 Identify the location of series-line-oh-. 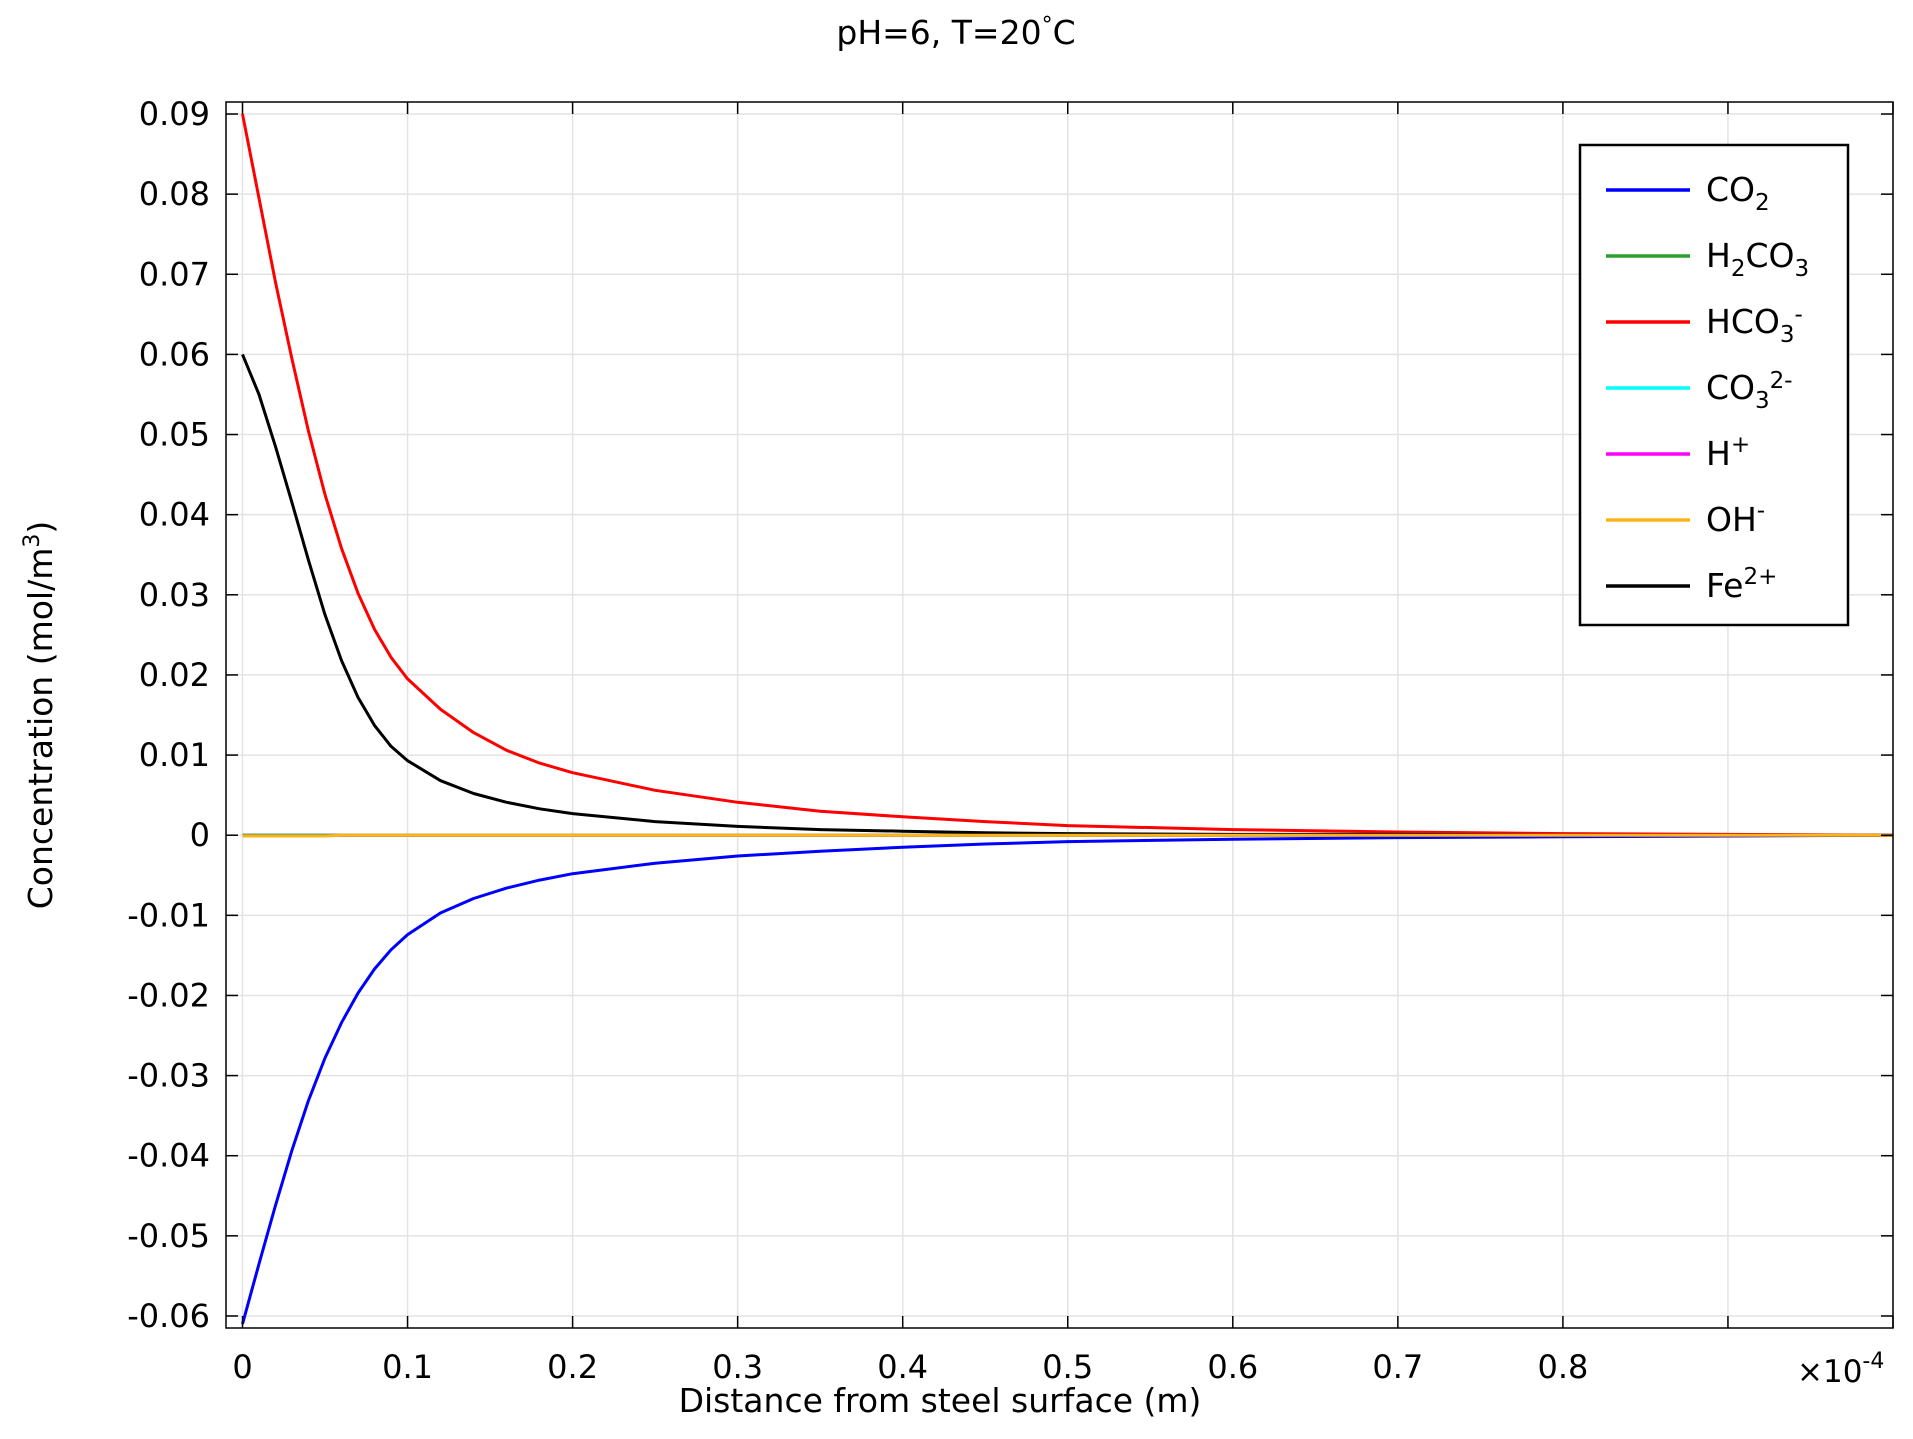
(1067, 835).